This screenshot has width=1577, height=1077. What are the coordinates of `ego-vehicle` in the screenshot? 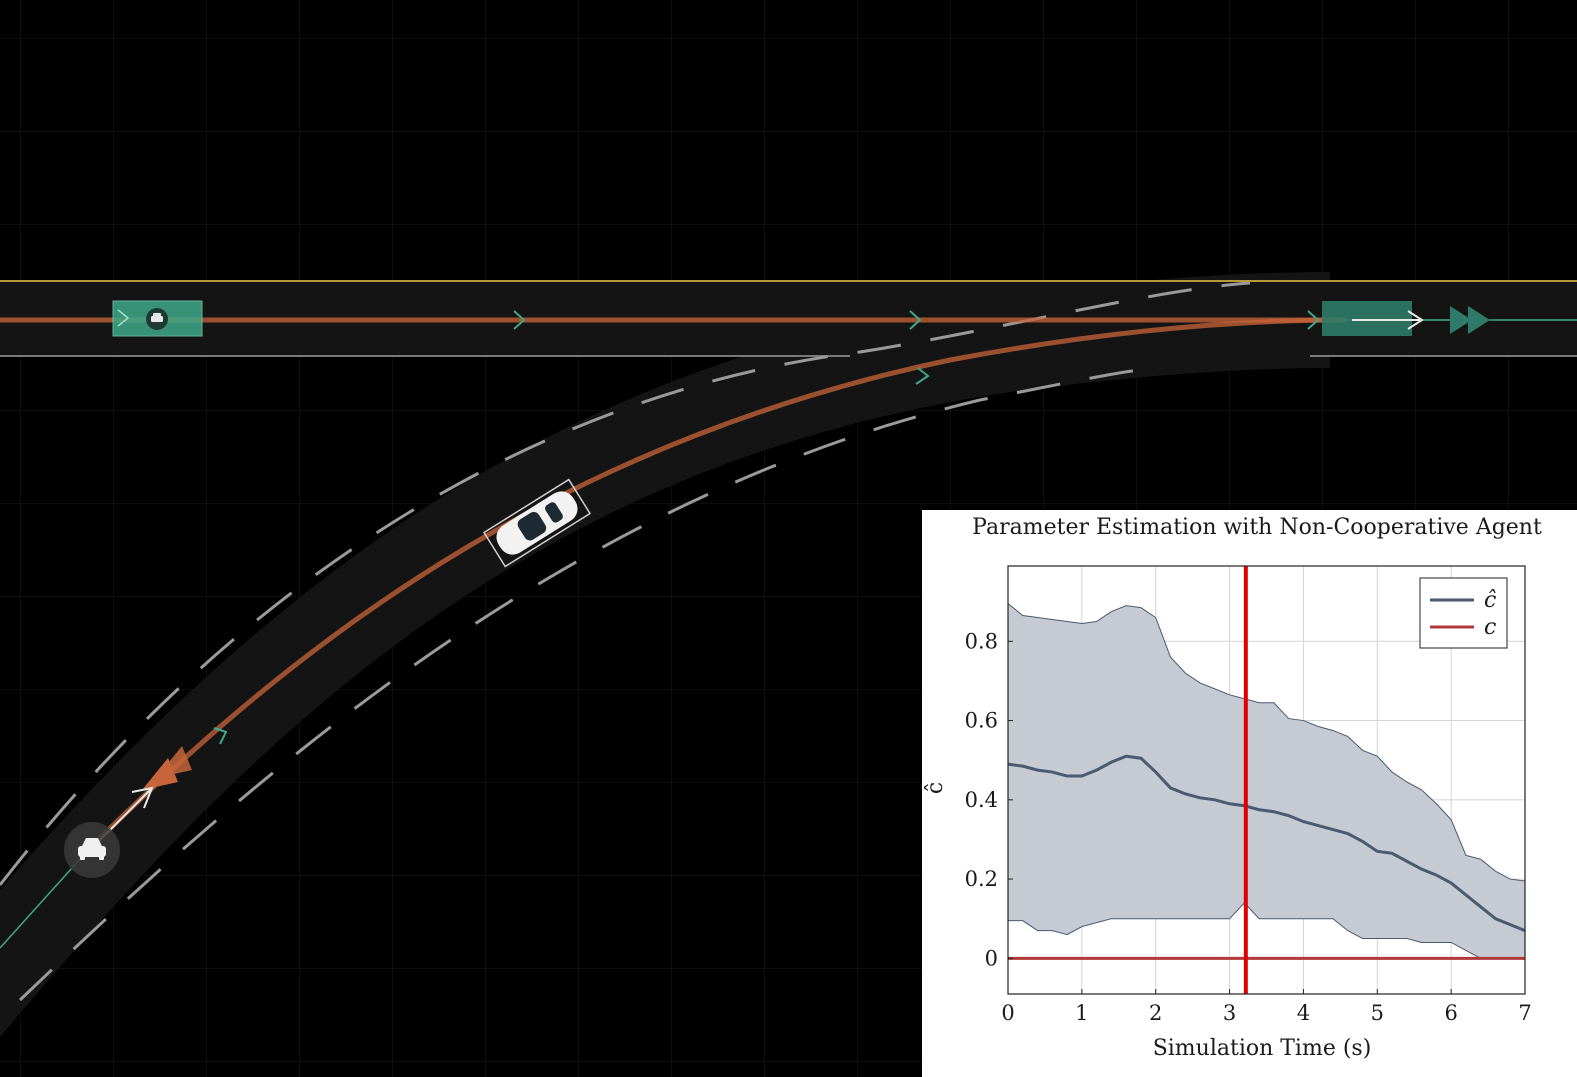 It's located at (537, 523).